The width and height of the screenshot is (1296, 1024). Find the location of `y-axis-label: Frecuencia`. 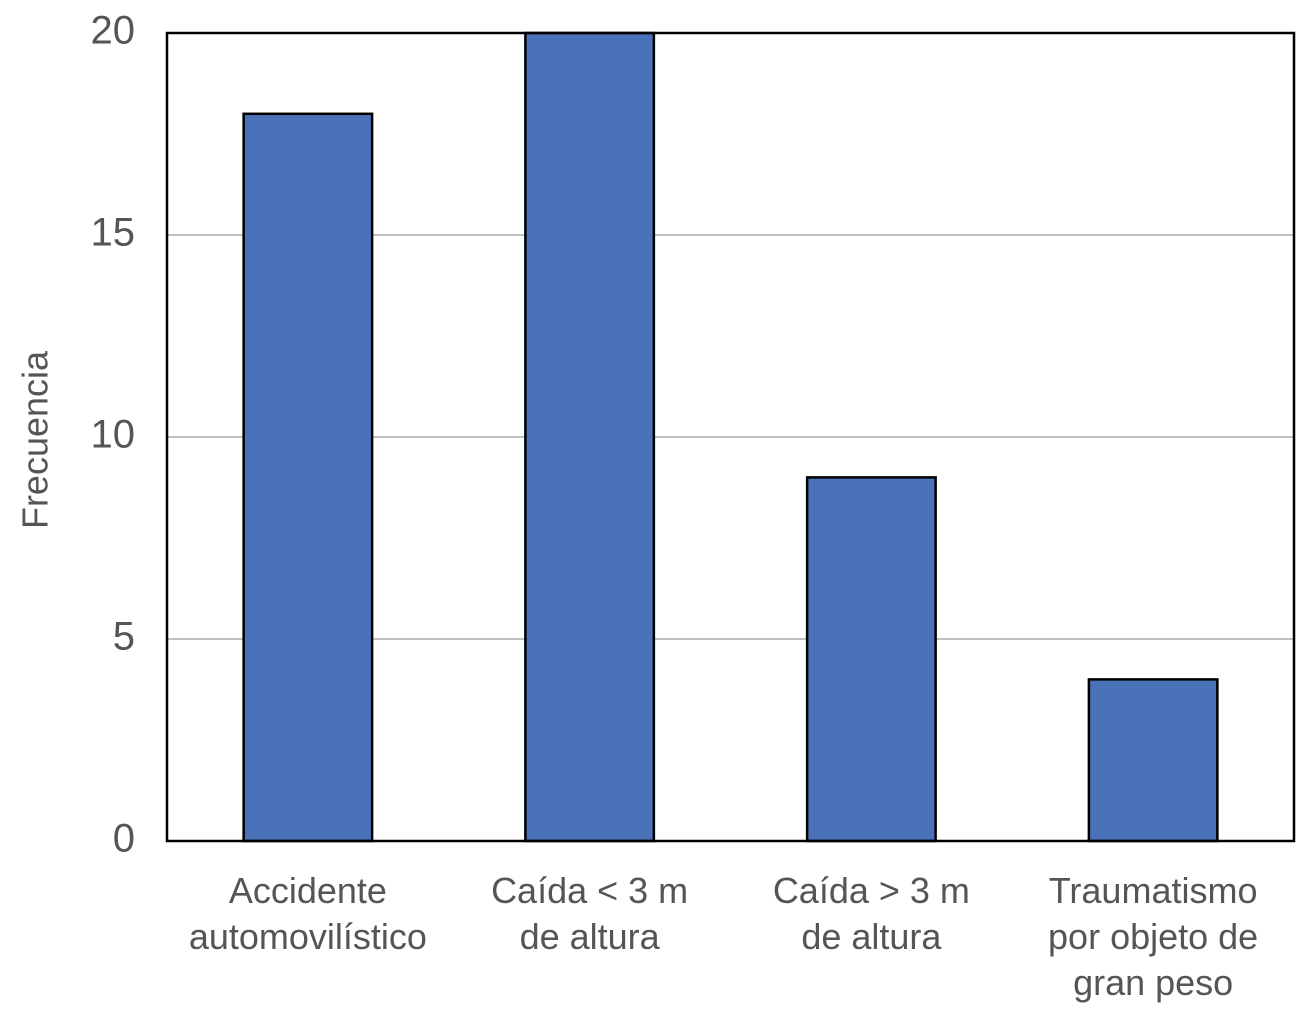

y-axis-label: Frecuencia is located at coordinates (35, 439).